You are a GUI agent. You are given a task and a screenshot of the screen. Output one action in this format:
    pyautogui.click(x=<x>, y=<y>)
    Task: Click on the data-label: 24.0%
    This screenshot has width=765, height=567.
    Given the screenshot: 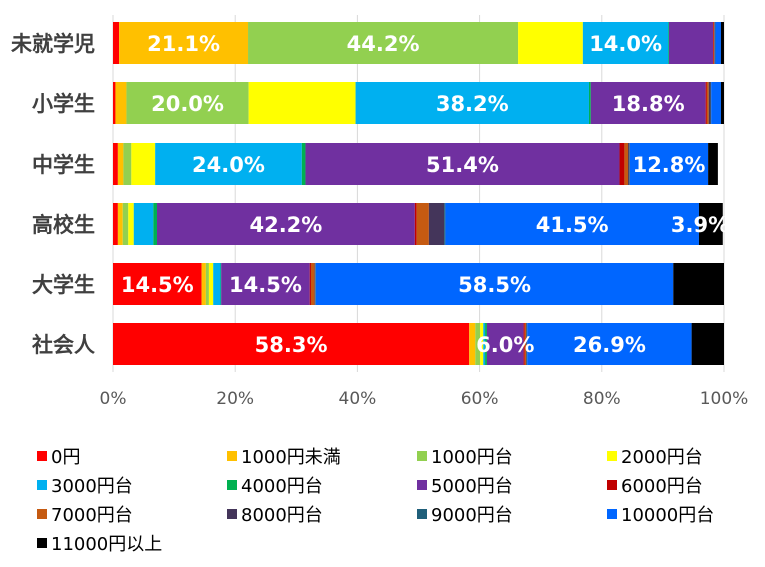 What is the action you would take?
    pyautogui.click(x=228, y=165)
    